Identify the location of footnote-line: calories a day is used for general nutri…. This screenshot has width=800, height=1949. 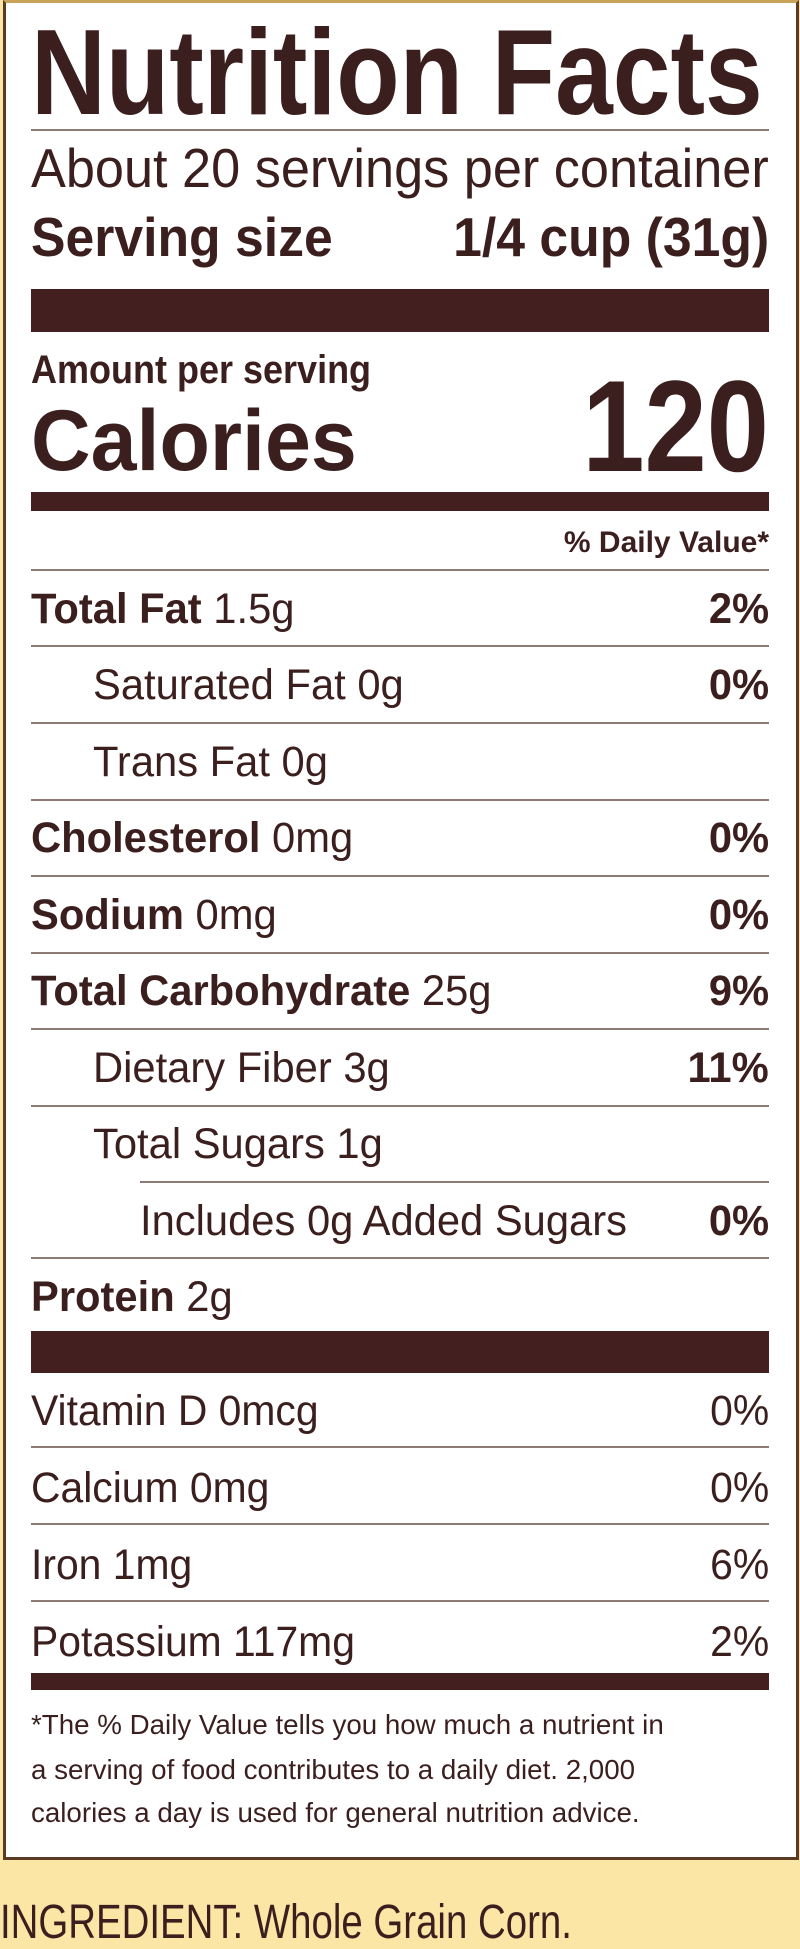
(335, 1812).